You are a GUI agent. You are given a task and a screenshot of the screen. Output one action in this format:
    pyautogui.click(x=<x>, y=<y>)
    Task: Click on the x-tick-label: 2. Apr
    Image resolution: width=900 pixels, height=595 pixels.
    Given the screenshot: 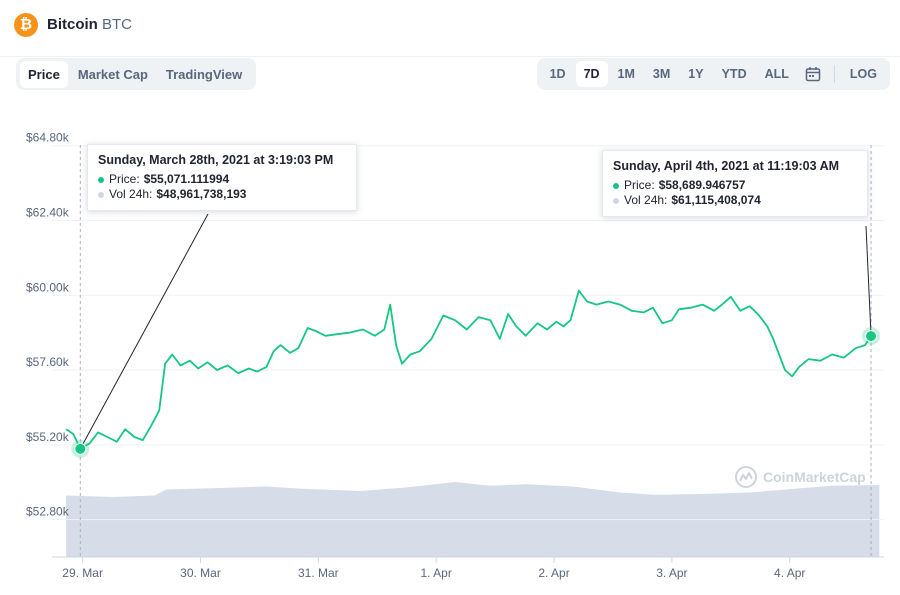 What is the action you would take?
    pyautogui.click(x=553, y=573)
    